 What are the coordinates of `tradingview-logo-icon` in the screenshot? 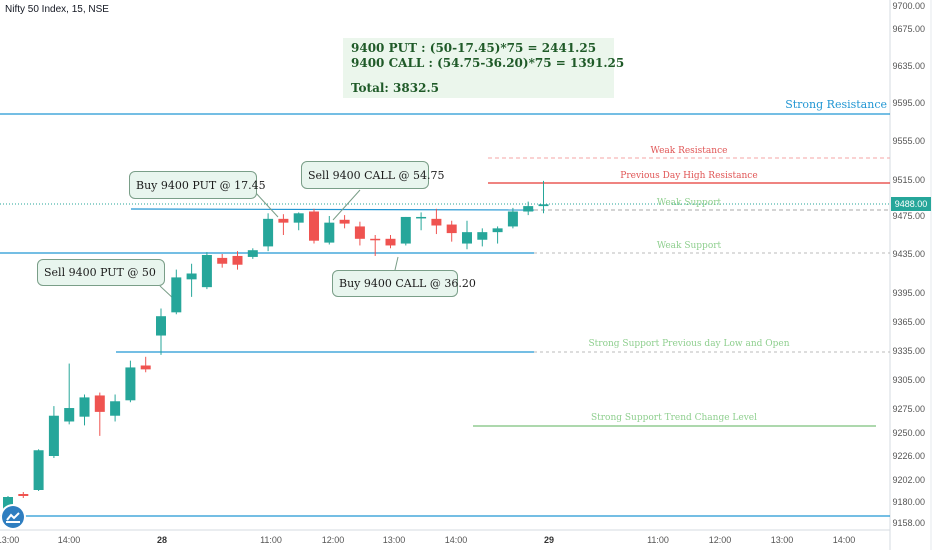 It's located at (13, 517).